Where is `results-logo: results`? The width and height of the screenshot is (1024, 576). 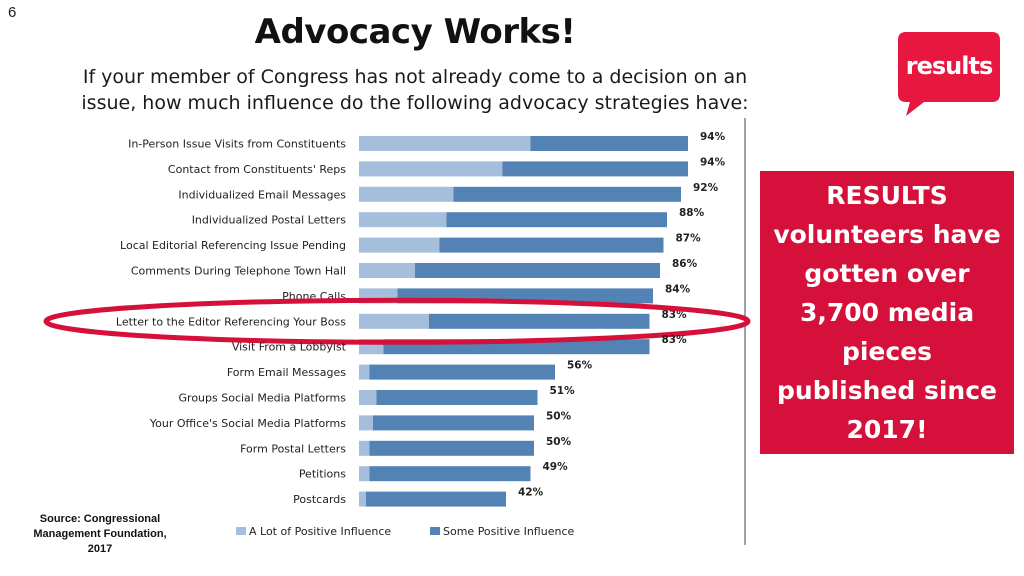 results-logo: results is located at coordinates (949, 74).